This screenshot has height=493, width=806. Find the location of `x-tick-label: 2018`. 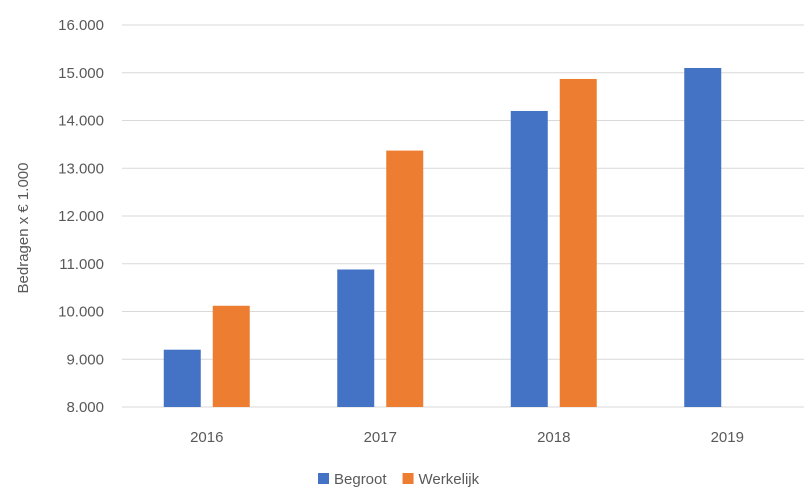

x-tick-label: 2018 is located at coordinates (553, 437).